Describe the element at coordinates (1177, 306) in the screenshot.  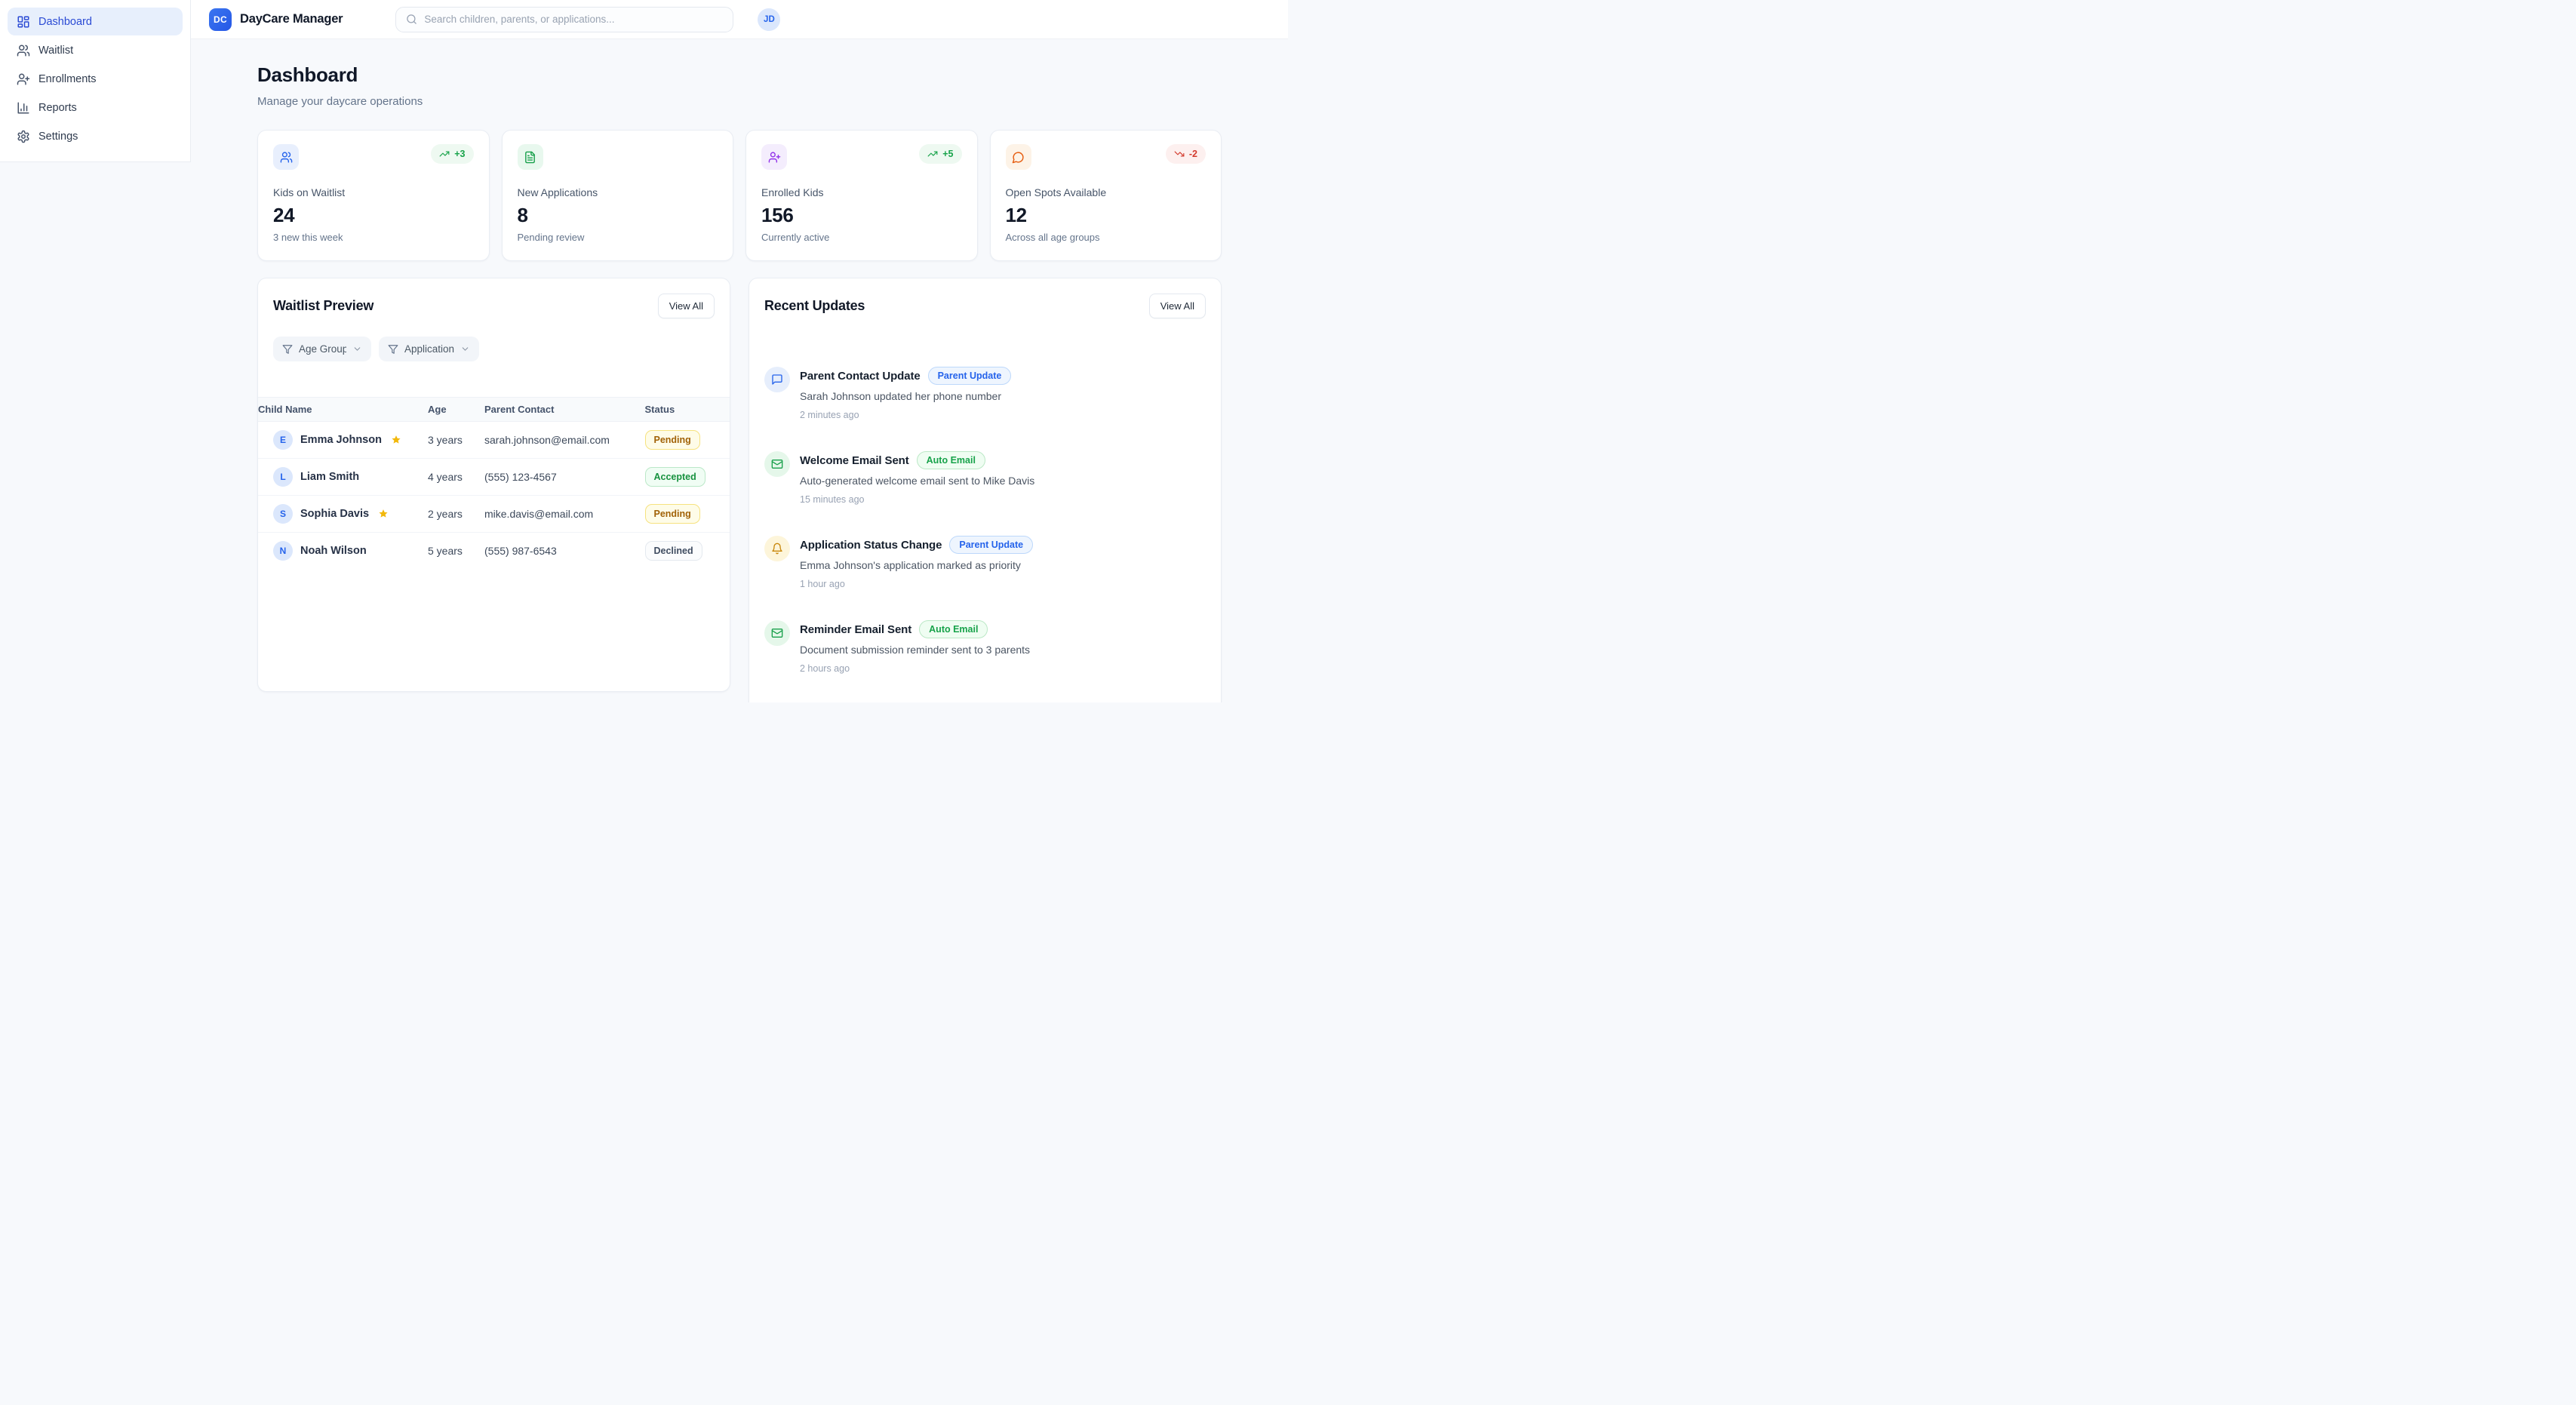
I see `updates-view-all-button: View All` at that location.